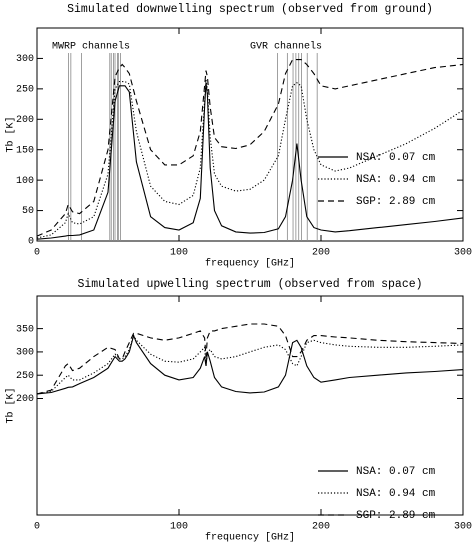 This screenshot has height=546, width=474. What do you see at coordinates (25, 181) in the screenshot?
I see `y-tick-label: 100` at bounding box center [25, 181].